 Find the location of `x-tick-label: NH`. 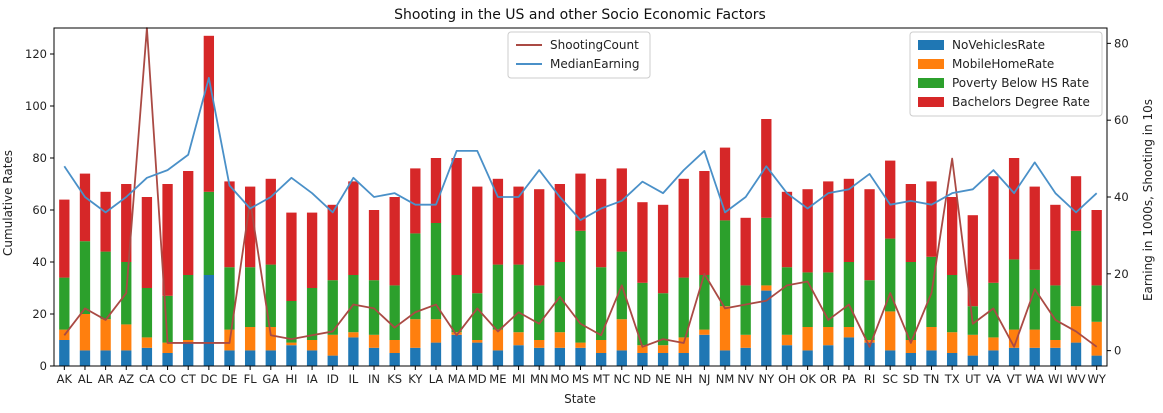

x-tick-label: NH is located at coordinates (683, 379).